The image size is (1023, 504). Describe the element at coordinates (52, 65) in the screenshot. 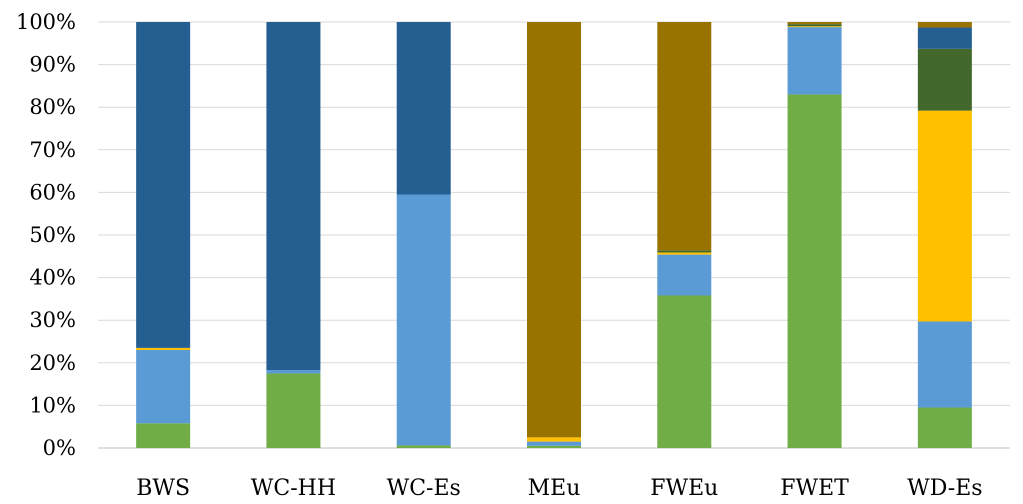

I see `y-tick-label: 90%` at that location.